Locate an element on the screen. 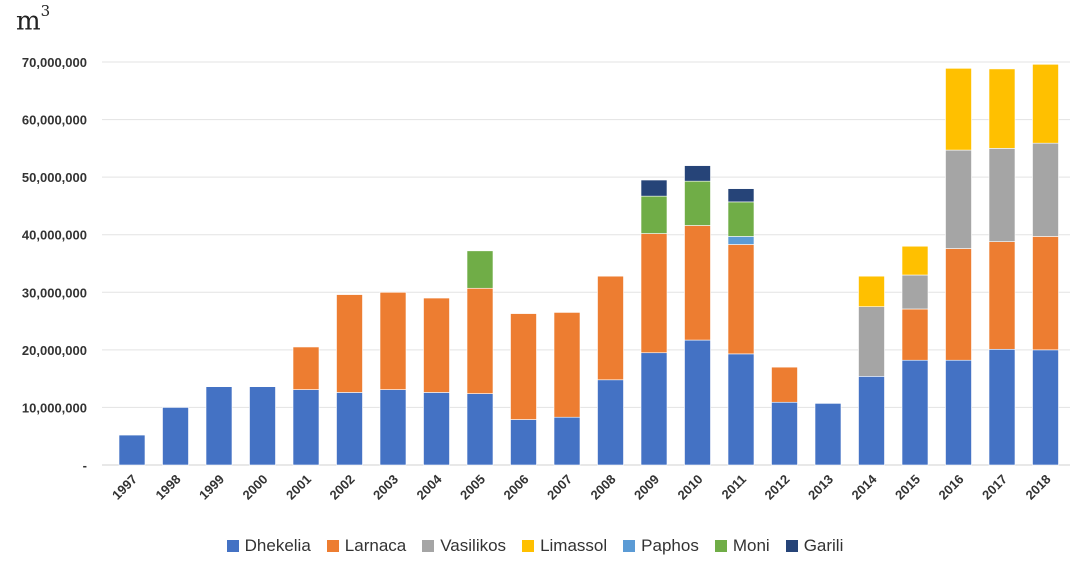  bar-stack-2007 is located at coordinates (567, 389).